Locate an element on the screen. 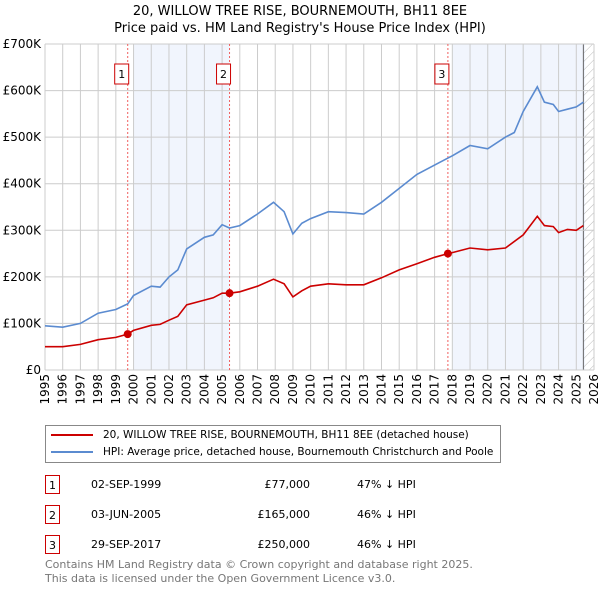  y-tick-label: £500K is located at coordinates (23, 137).